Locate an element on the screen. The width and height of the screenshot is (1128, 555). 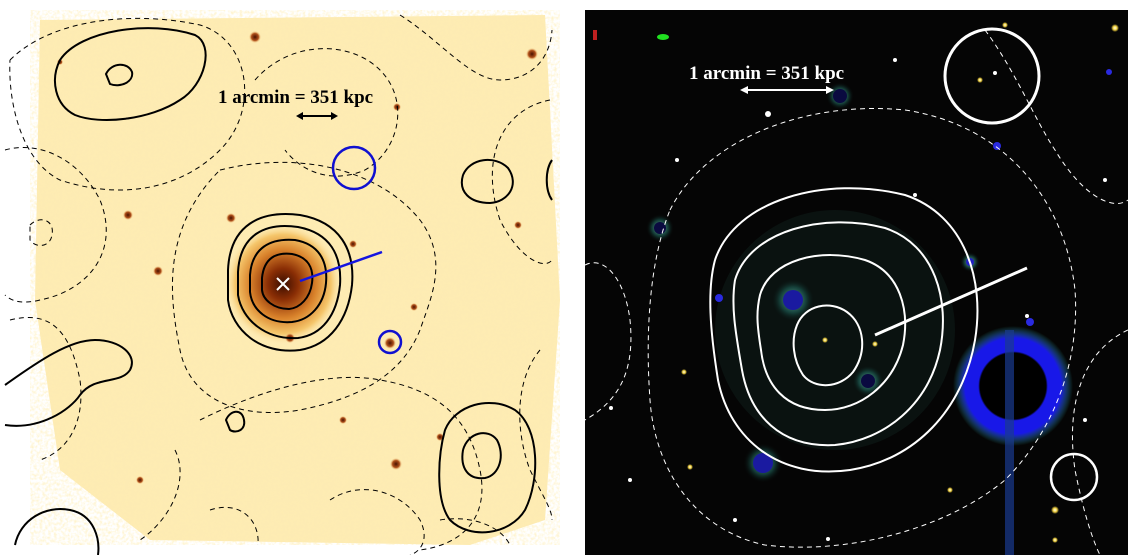
direction-line-optical is located at coordinates (951, 301).